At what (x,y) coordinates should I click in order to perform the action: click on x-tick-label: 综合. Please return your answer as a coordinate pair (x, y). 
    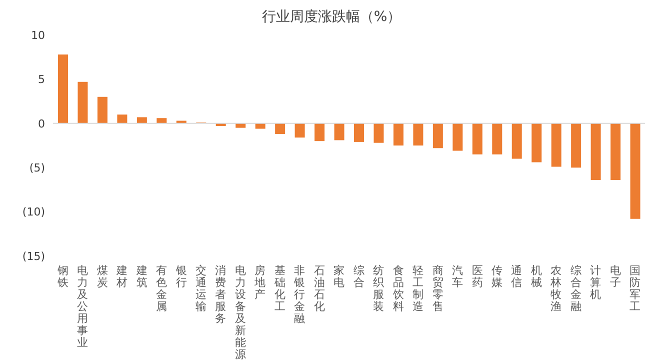
    Looking at the image, I should click on (358, 276).